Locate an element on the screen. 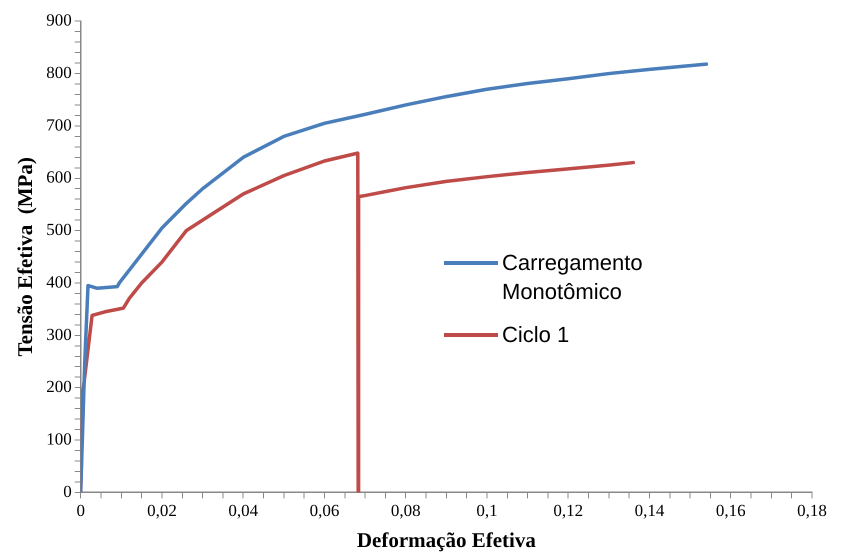  x-tick-label: 0,04 is located at coordinates (243, 510).